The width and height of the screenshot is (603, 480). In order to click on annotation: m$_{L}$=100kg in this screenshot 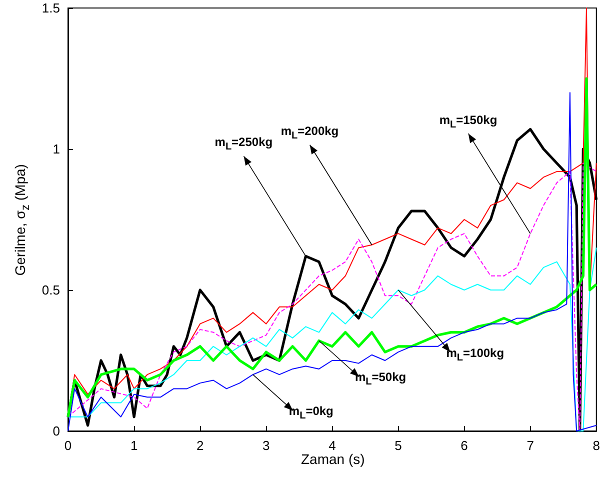, I will do `click(475, 354)`.